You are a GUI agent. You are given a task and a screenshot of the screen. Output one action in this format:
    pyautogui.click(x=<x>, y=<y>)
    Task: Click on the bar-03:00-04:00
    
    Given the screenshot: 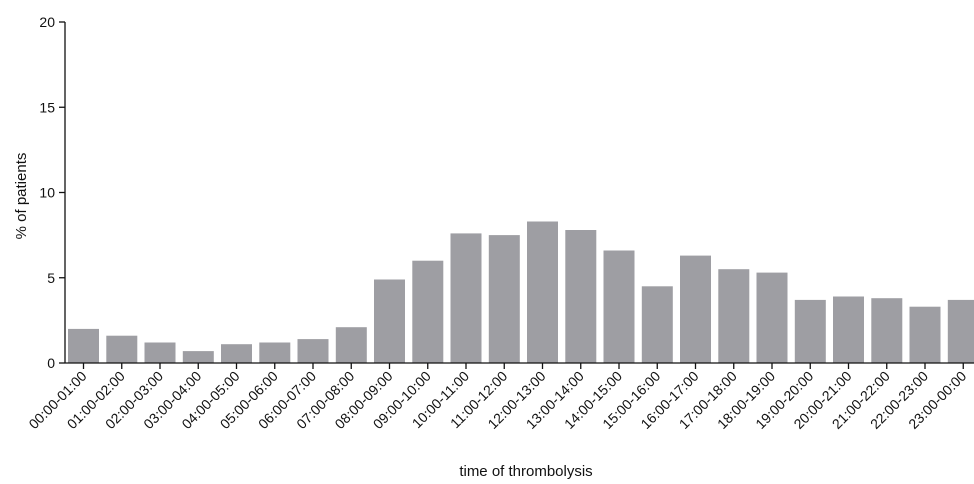 What is the action you would take?
    pyautogui.click(x=198, y=357)
    